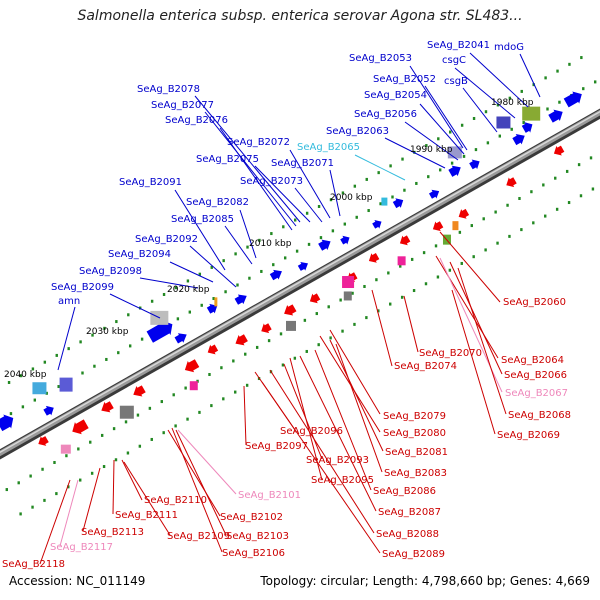  I want to click on gene-label: SeAg_B2095, so click(342, 480).